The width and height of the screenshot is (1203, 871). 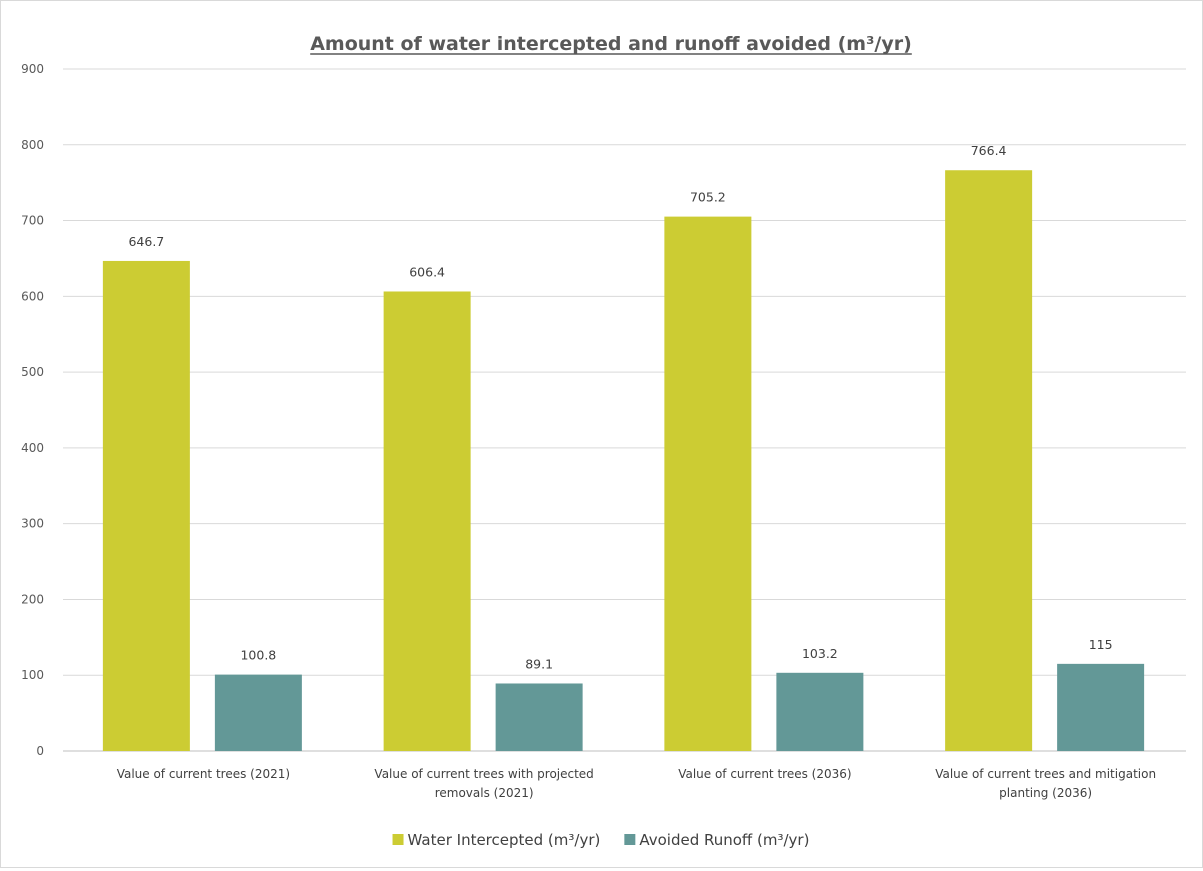 What do you see at coordinates (1045, 793) in the screenshot?
I see `category-label: planting (2036)` at bounding box center [1045, 793].